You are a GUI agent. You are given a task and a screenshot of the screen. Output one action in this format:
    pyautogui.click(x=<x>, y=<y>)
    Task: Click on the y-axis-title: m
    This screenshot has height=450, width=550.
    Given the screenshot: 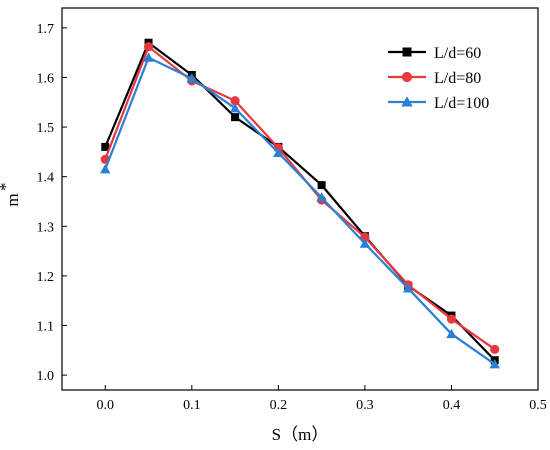 What is the action you would take?
    pyautogui.click(x=12, y=199)
    